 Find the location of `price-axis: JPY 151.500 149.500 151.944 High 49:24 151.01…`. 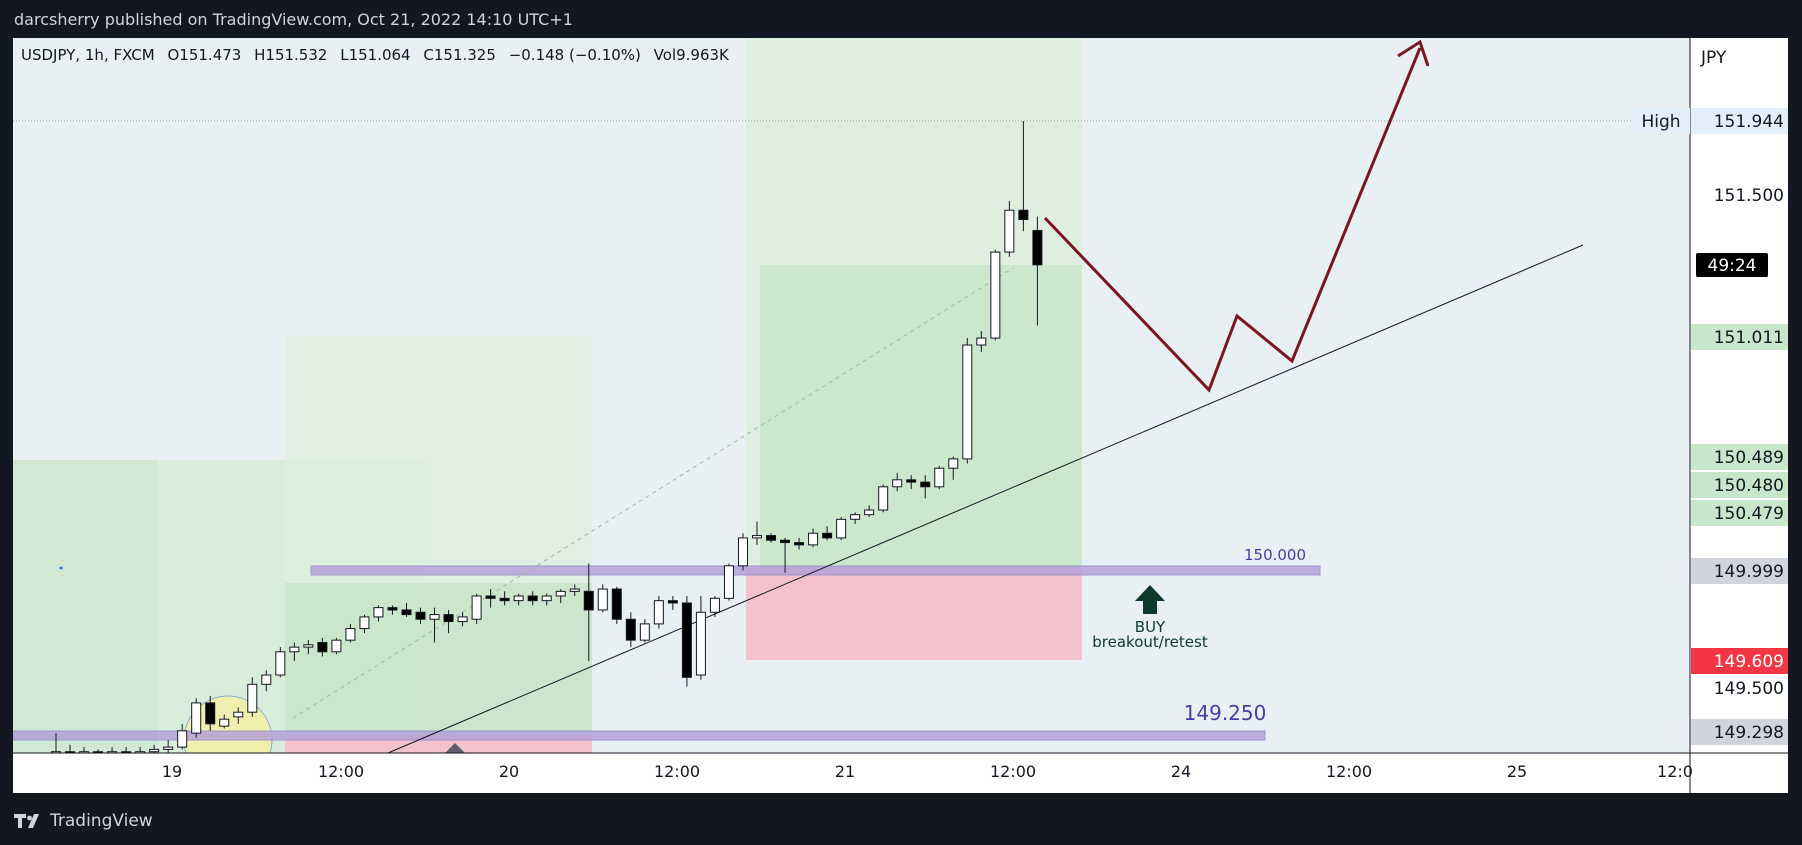

price-axis: JPY 151.500 149.500 151.944 High 49:24 151.01… is located at coordinates (1710, 415).